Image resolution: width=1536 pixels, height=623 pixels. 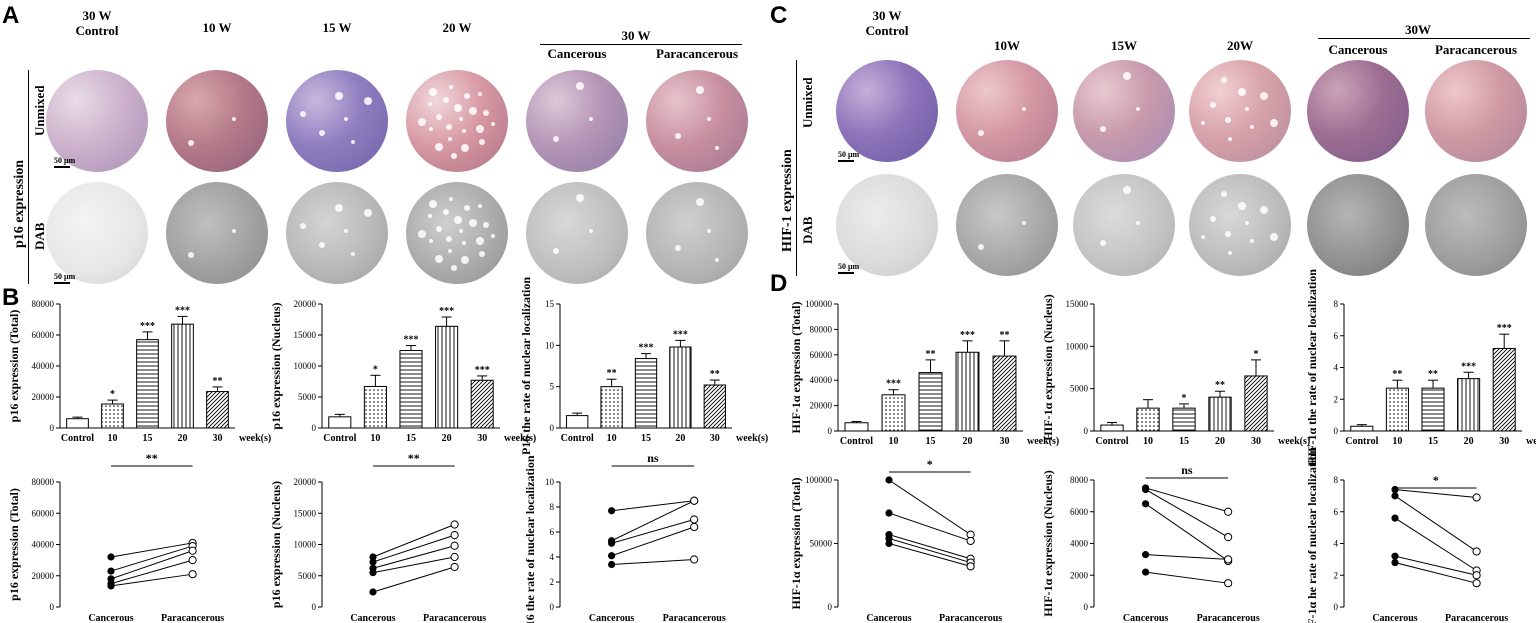 What do you see at coordinates (1079, 575) in the screenshot?
I see `y-tick-label: 2000` at bounding box center [1079, 575].